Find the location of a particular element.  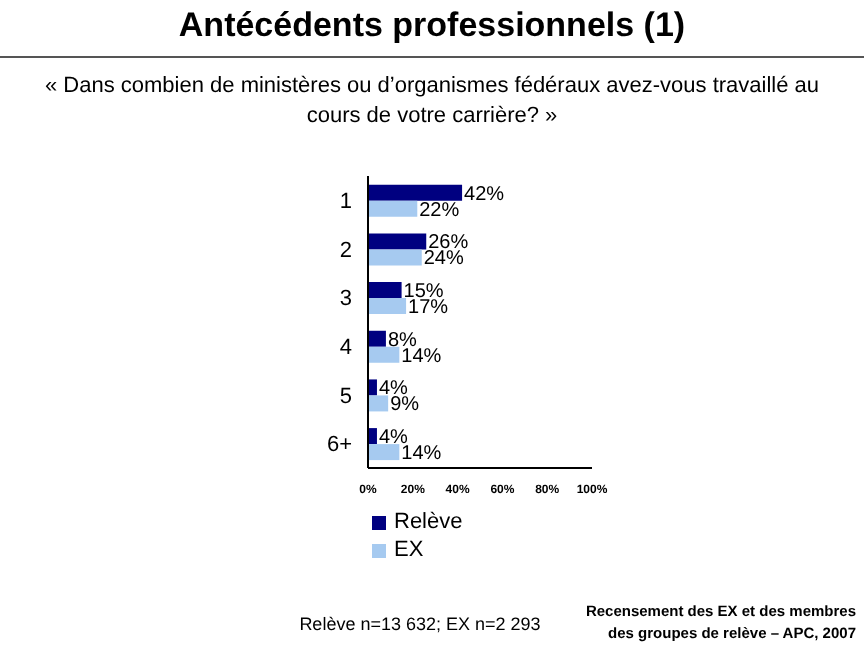

data-label: 24% is located at coordinates (444, 259).